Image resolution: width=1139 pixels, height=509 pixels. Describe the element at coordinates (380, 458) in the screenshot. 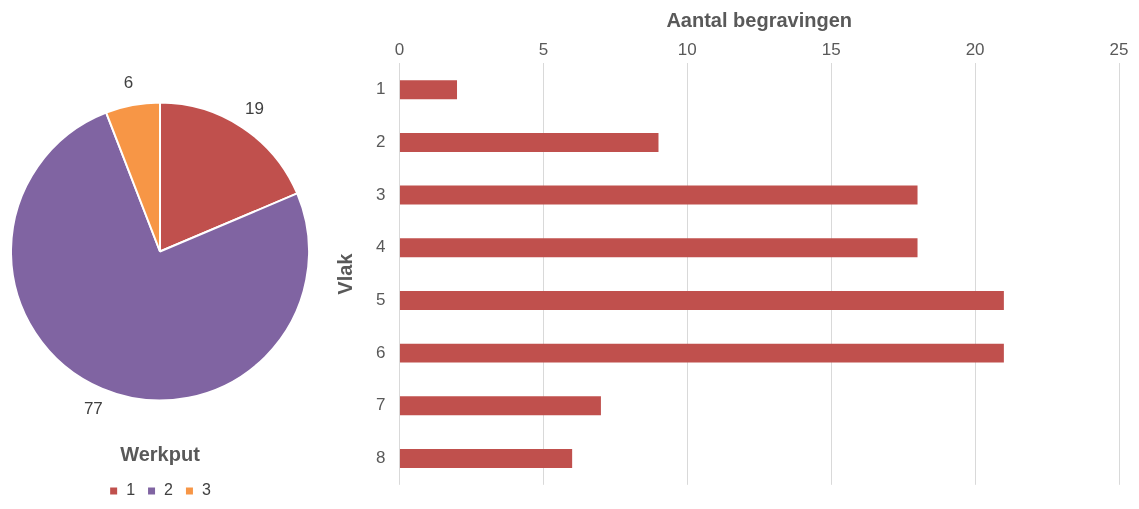

I see `y-tick-label: 8` at that location.